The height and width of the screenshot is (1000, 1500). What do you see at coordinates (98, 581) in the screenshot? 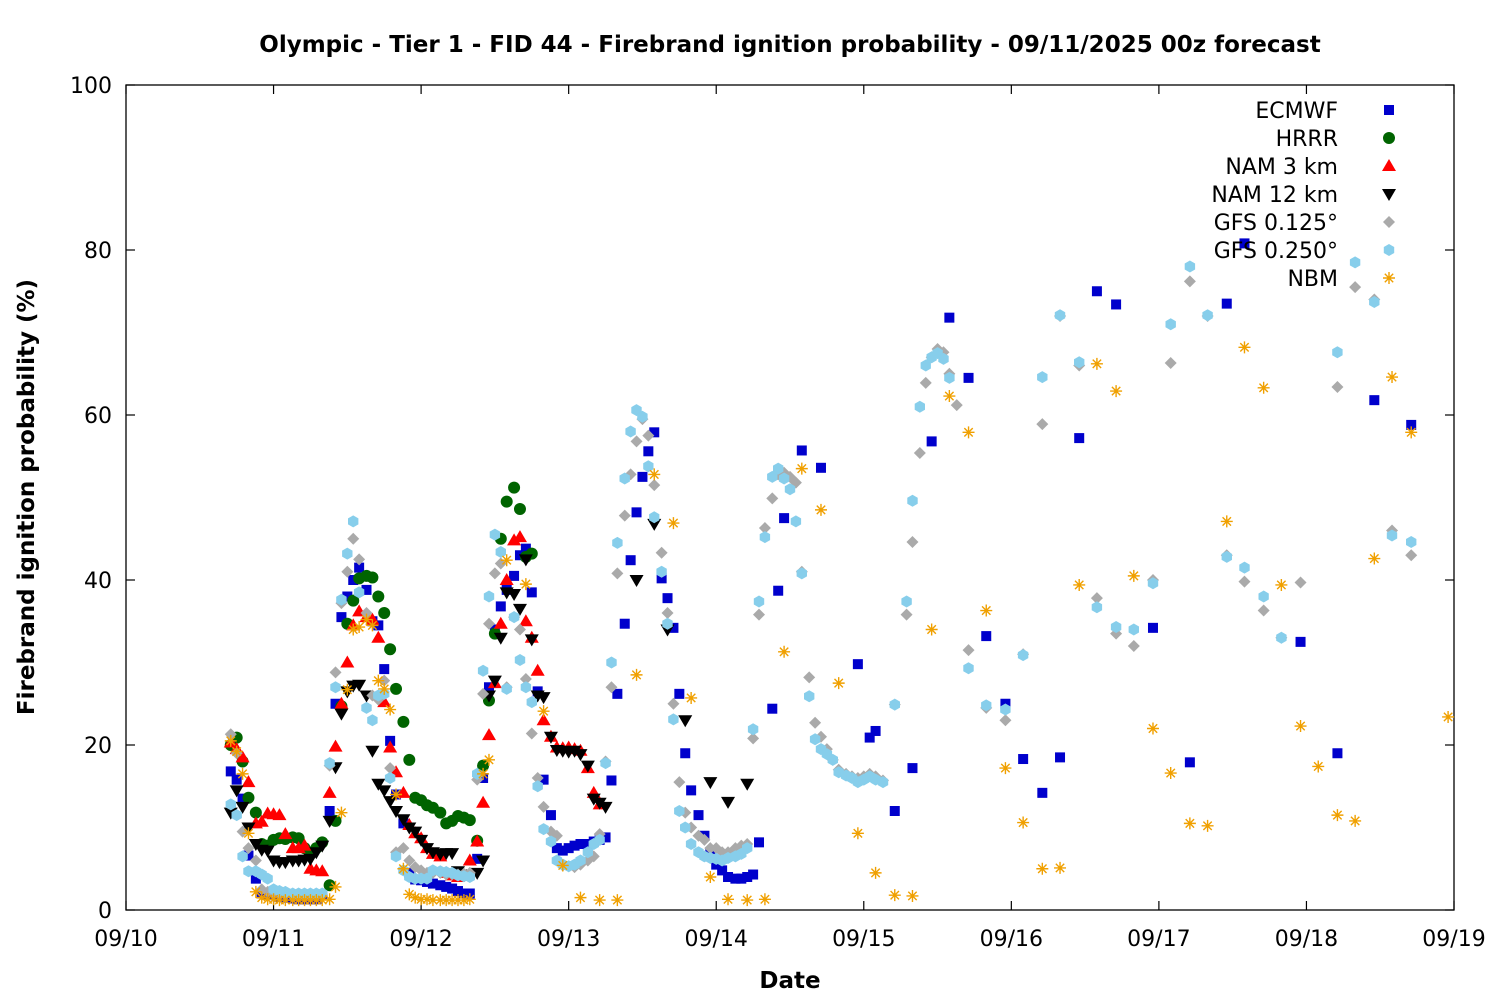
I see `y-tick-label: 40` at bounding box center [98, 581].